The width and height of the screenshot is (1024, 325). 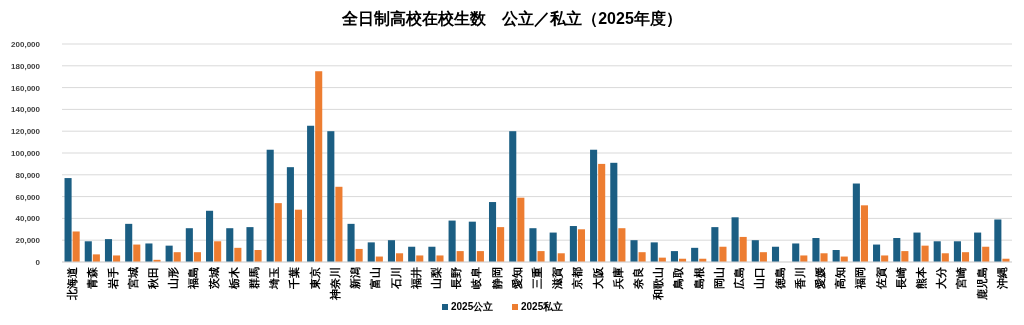 I want to click on x-tick-label: 大阪, so click(x=597, y=277).